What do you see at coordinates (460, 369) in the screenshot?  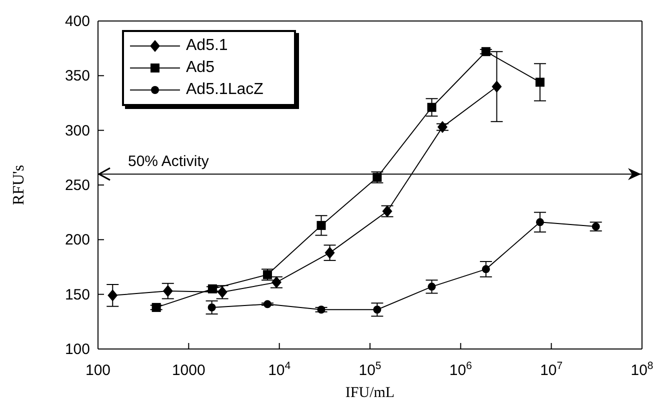 I see `x-tick-label: 10$^{6}$` at bounding box center [460, 369].